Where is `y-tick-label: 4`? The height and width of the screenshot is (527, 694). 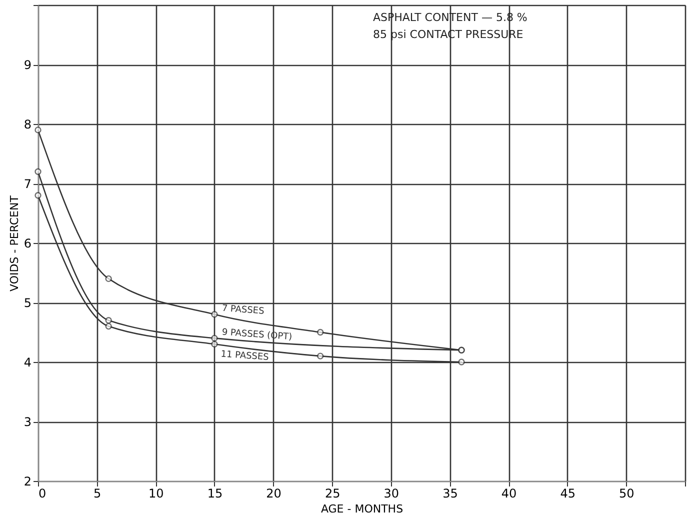 y-tick-label: 4 is located at coordinates (28, 363).